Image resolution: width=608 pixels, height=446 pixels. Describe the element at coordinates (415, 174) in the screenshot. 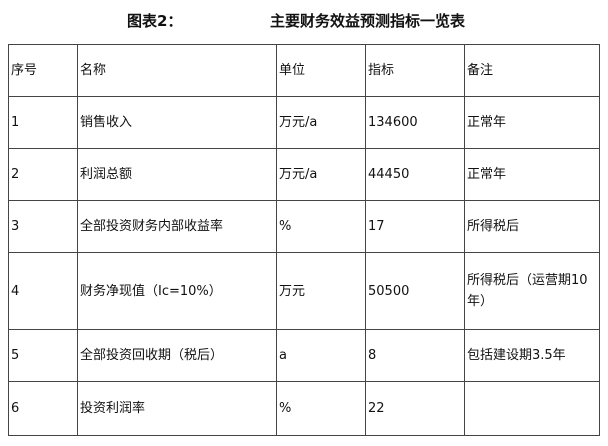

I see `cell-value: 44450` at that location.